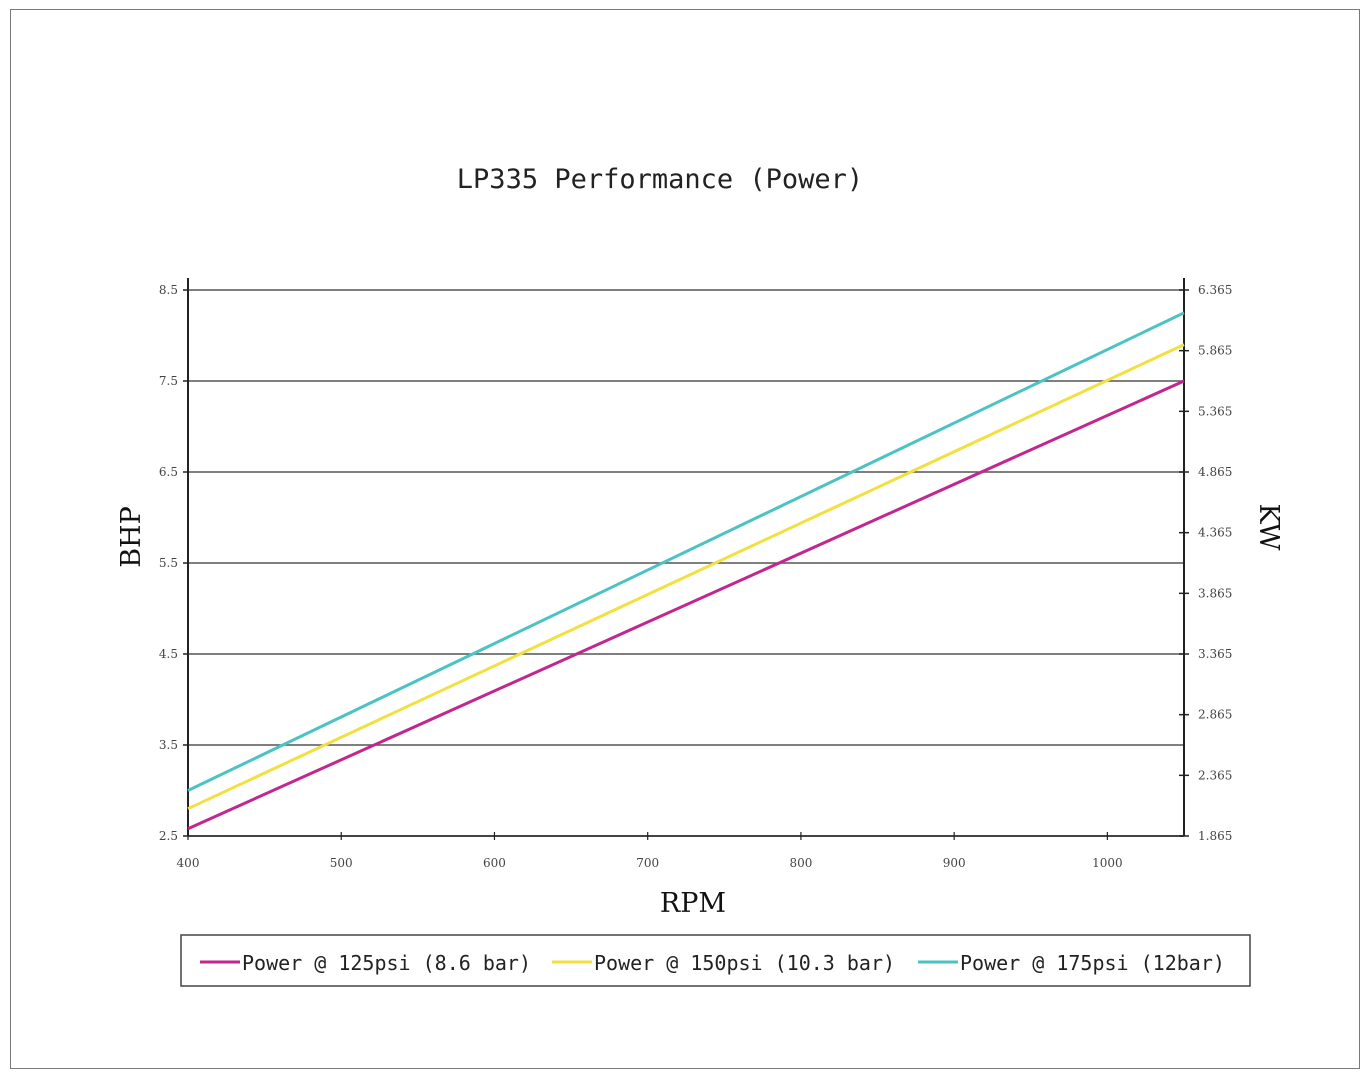 This screenshot has width=1366, height=1075. I want to click on x-tick-label-0: 400, so click(188, 863).